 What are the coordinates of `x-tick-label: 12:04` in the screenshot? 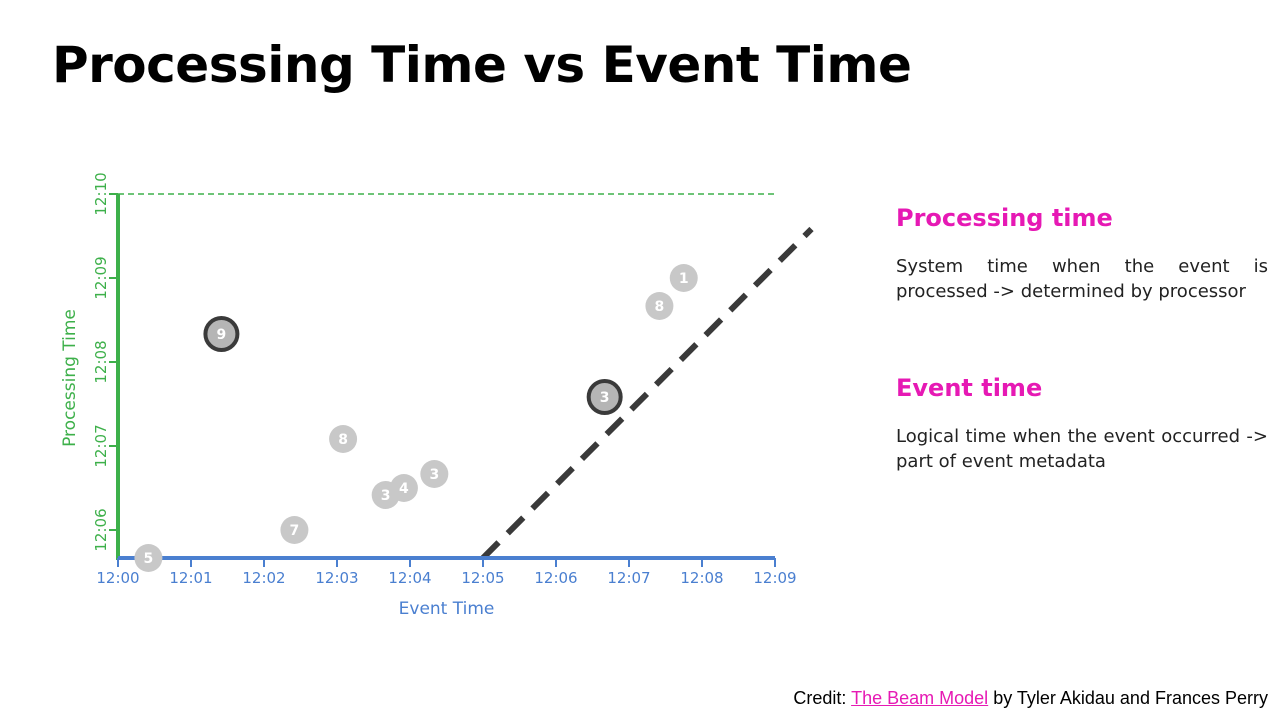 It's located at (409, 578).